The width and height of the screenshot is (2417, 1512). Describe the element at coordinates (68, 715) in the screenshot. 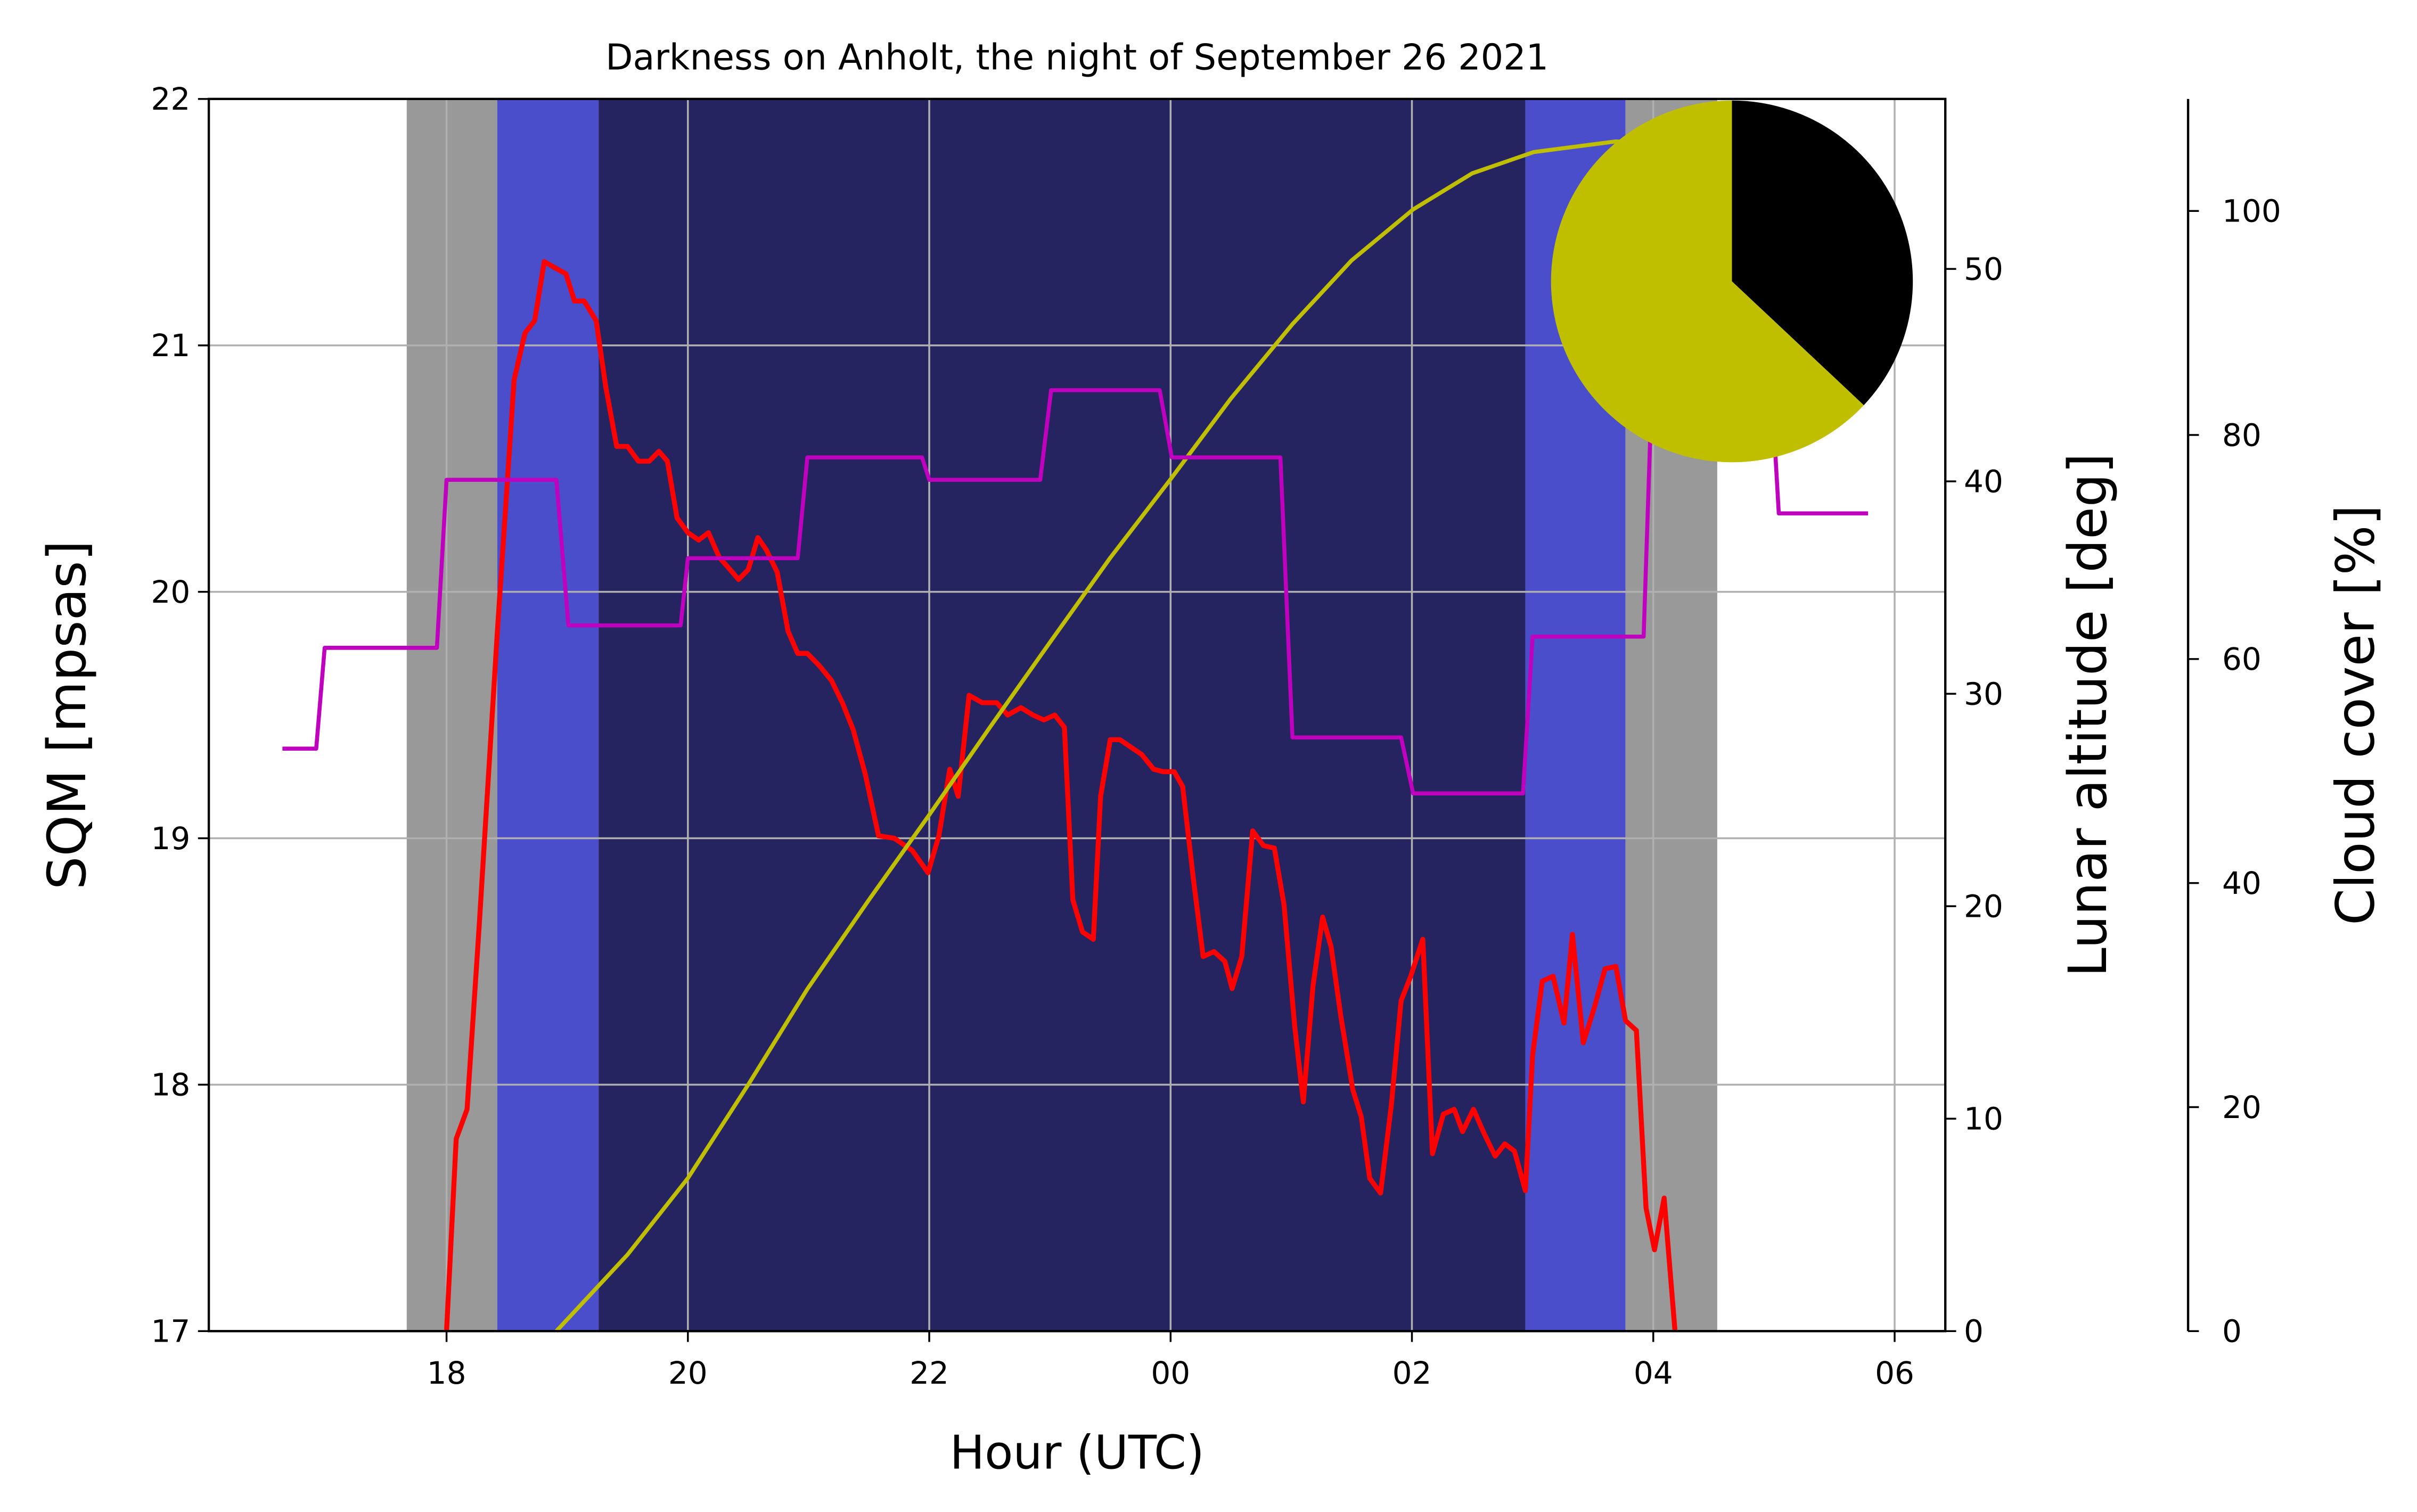

I see `y-axis-label: SQM [mpsas]` at that location.